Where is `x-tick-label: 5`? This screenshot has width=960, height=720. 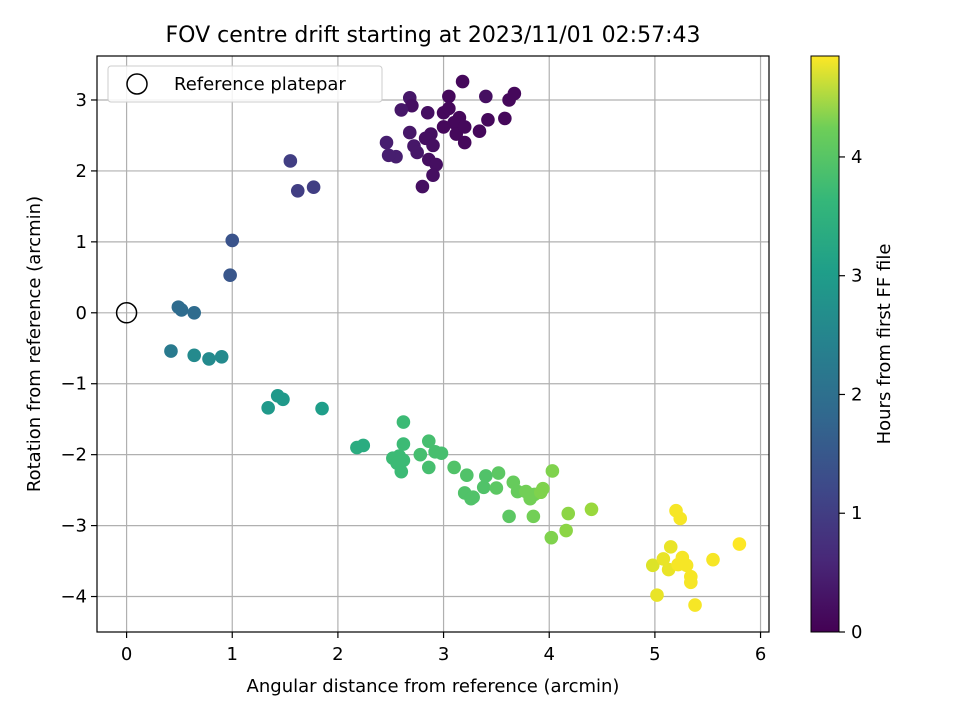
x-tick-label: 5 is located at coordinates (654, 654).